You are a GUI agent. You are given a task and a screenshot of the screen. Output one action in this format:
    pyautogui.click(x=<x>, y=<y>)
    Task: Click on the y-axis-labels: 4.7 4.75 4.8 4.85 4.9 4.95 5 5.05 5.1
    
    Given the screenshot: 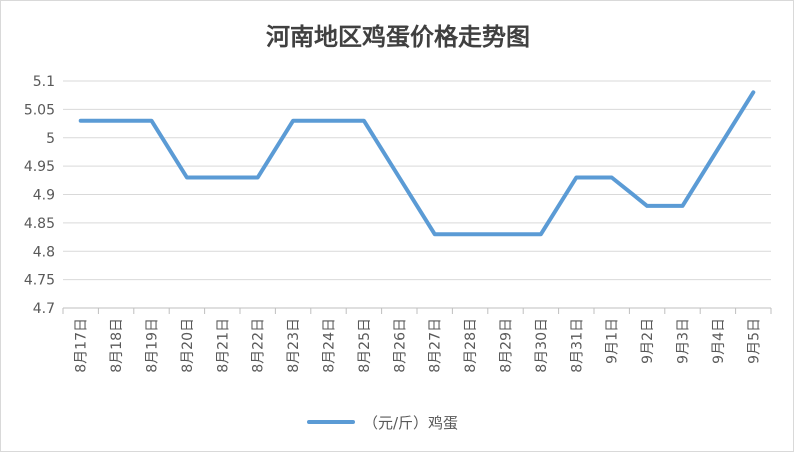 What is the action you would take?
    pyautogui.click(x=39, y=195)
    